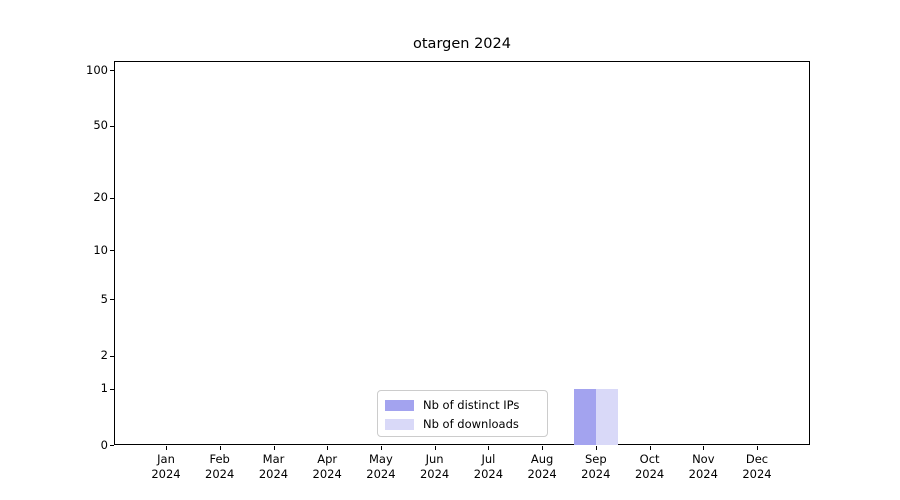 This screenshot has width=900, height=500. What do you see at coordinates (273, 466) in the screenshot?
I see `x-tick-label: Mar 2024` at bounding box center [273, 466].